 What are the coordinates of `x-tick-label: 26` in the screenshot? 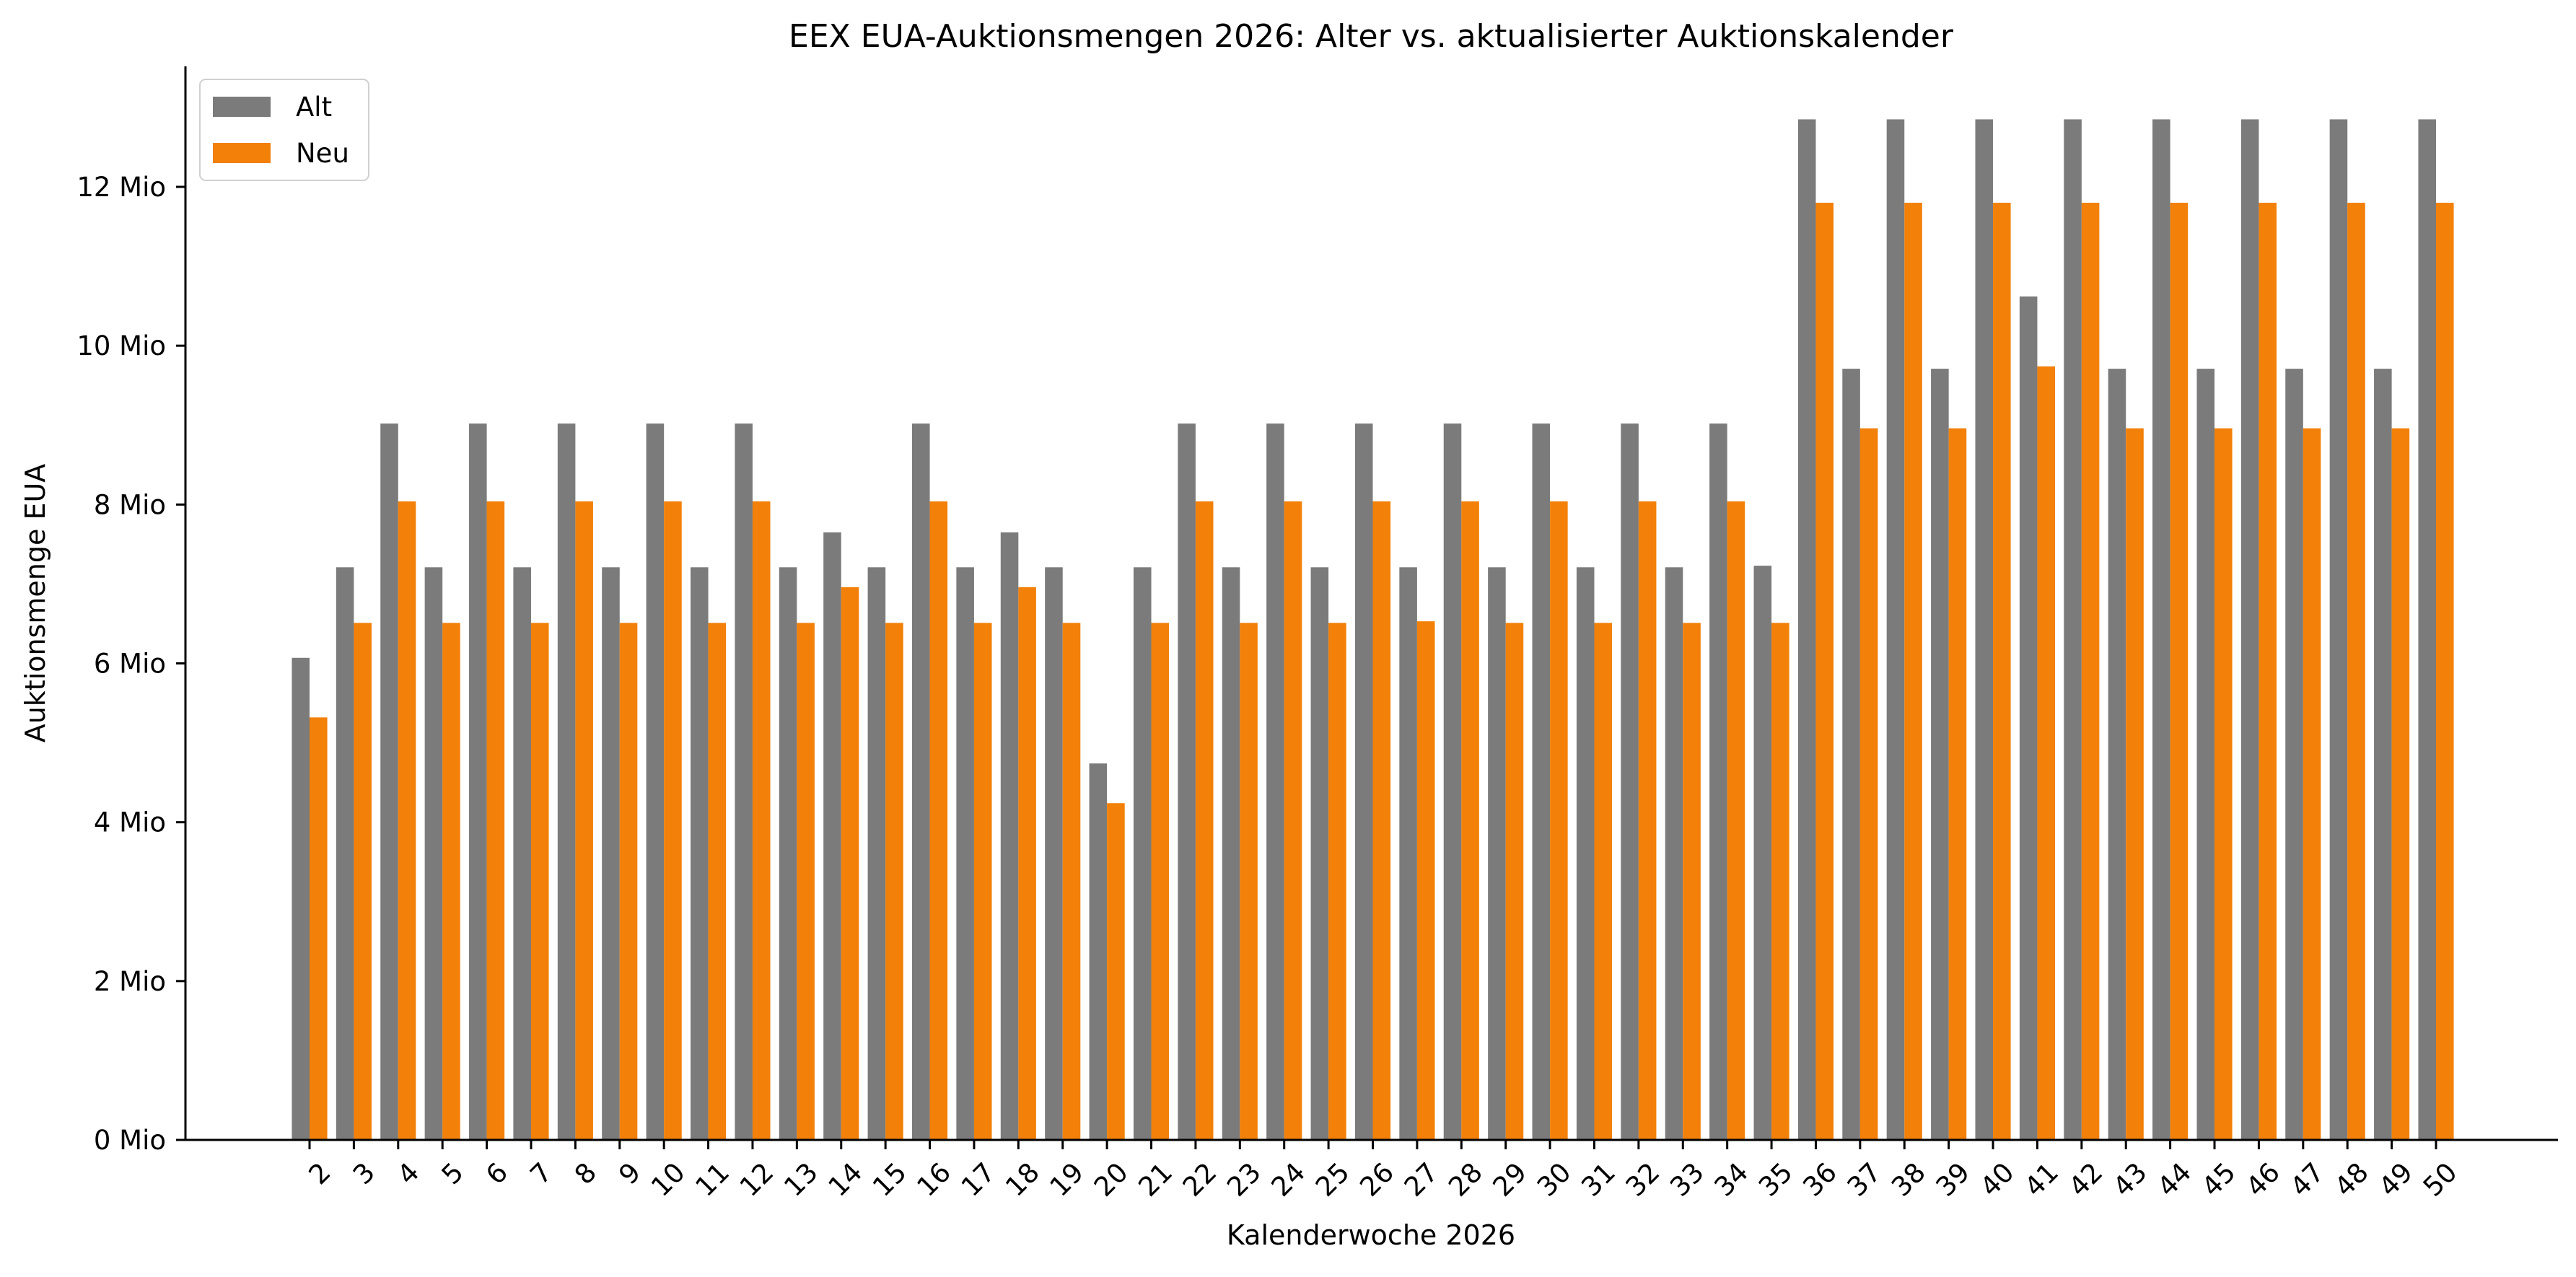 It's located at (1377, 1180).